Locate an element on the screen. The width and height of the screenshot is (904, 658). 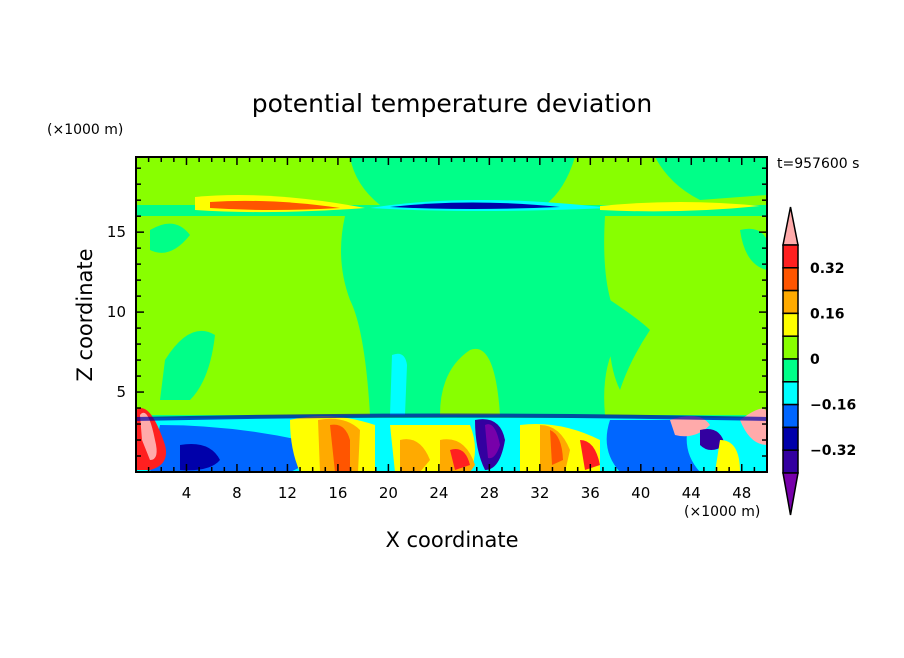
x-tick-label: 20 is located at coordinates (388, 493).